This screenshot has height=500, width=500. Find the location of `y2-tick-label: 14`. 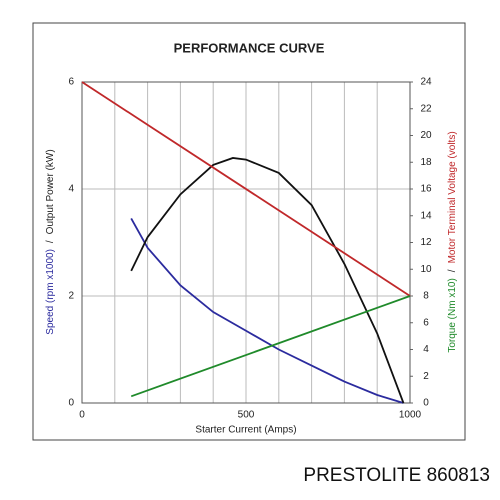

y2-tick-label: 14 is located at coordinates (426, 215).